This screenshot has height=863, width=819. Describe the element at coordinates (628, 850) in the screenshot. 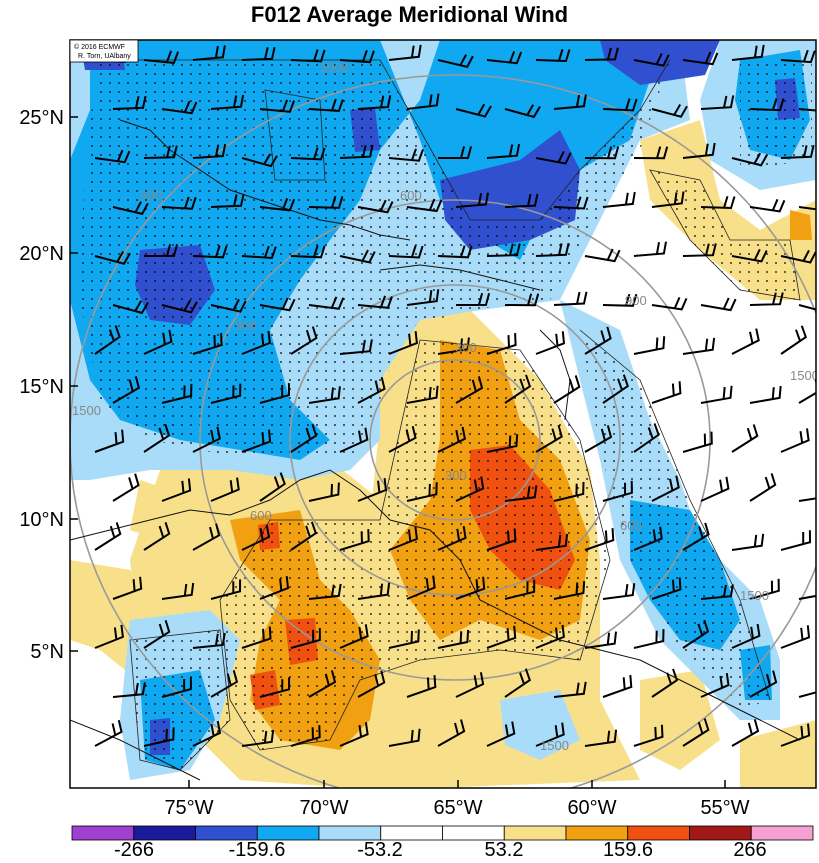

I see `colorbar-label-4: 159.6` at that location.